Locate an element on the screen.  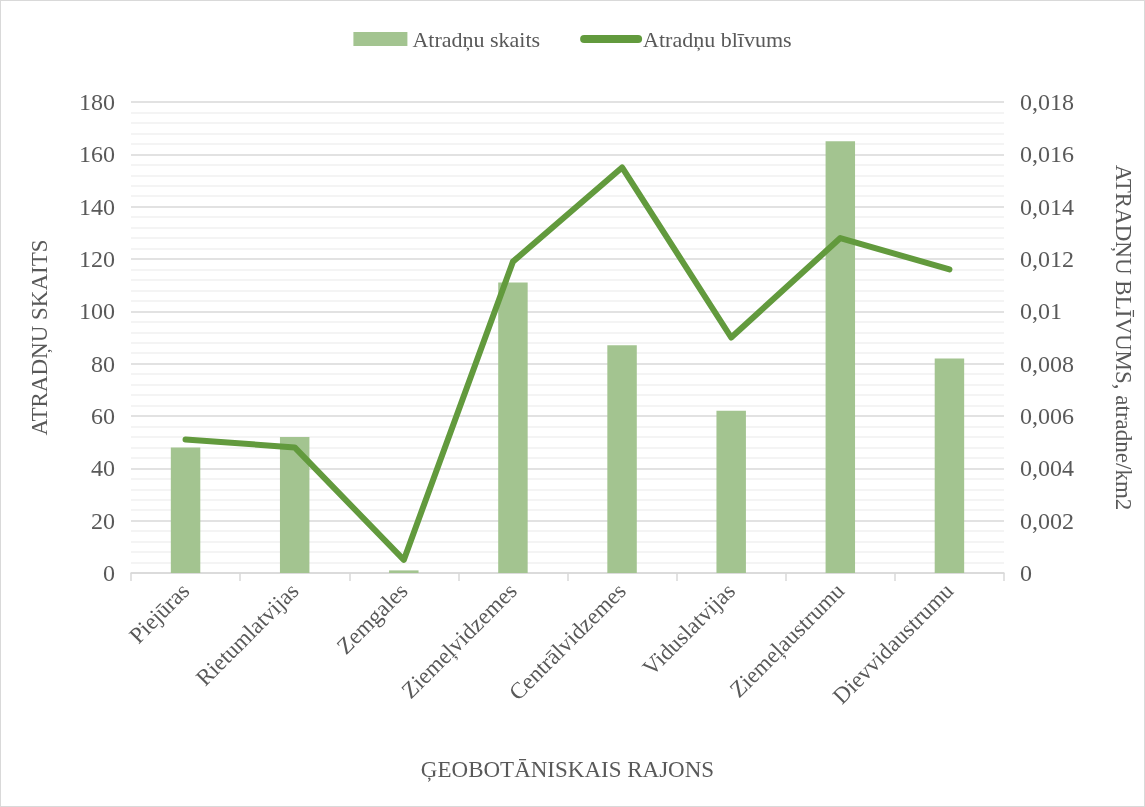
y-tick-label: 40 is located at coordinates (103, 468).